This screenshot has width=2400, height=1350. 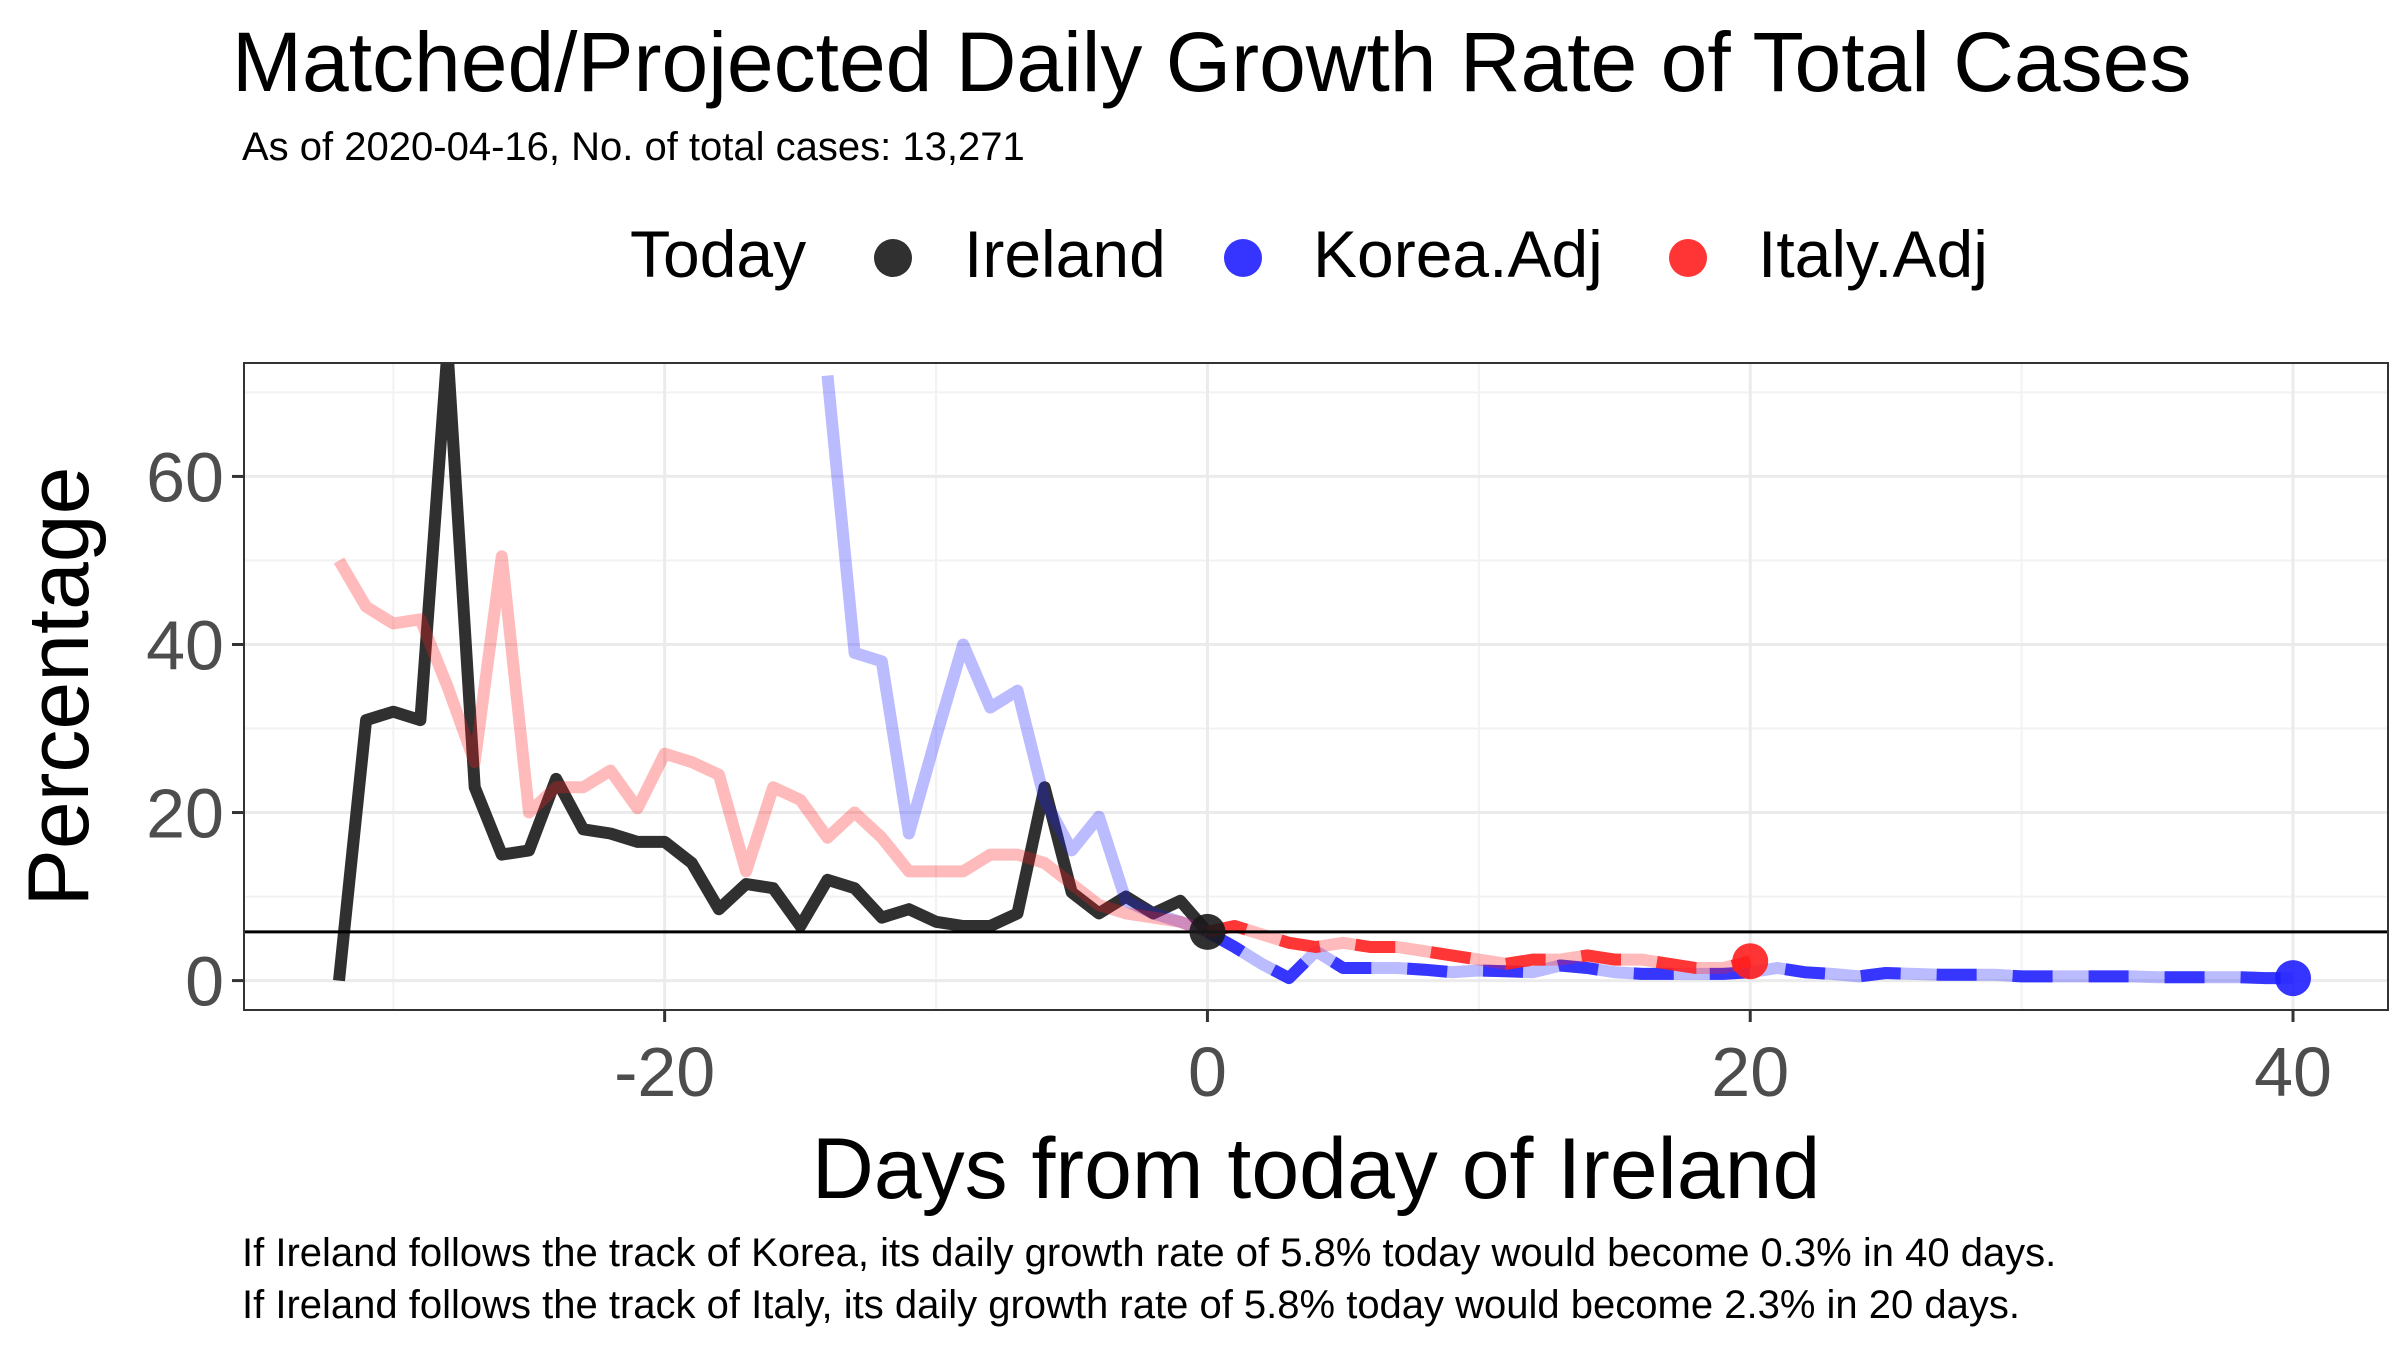 I want to click on series-line-korea-adj-matched, so click(x=1015, y=656).